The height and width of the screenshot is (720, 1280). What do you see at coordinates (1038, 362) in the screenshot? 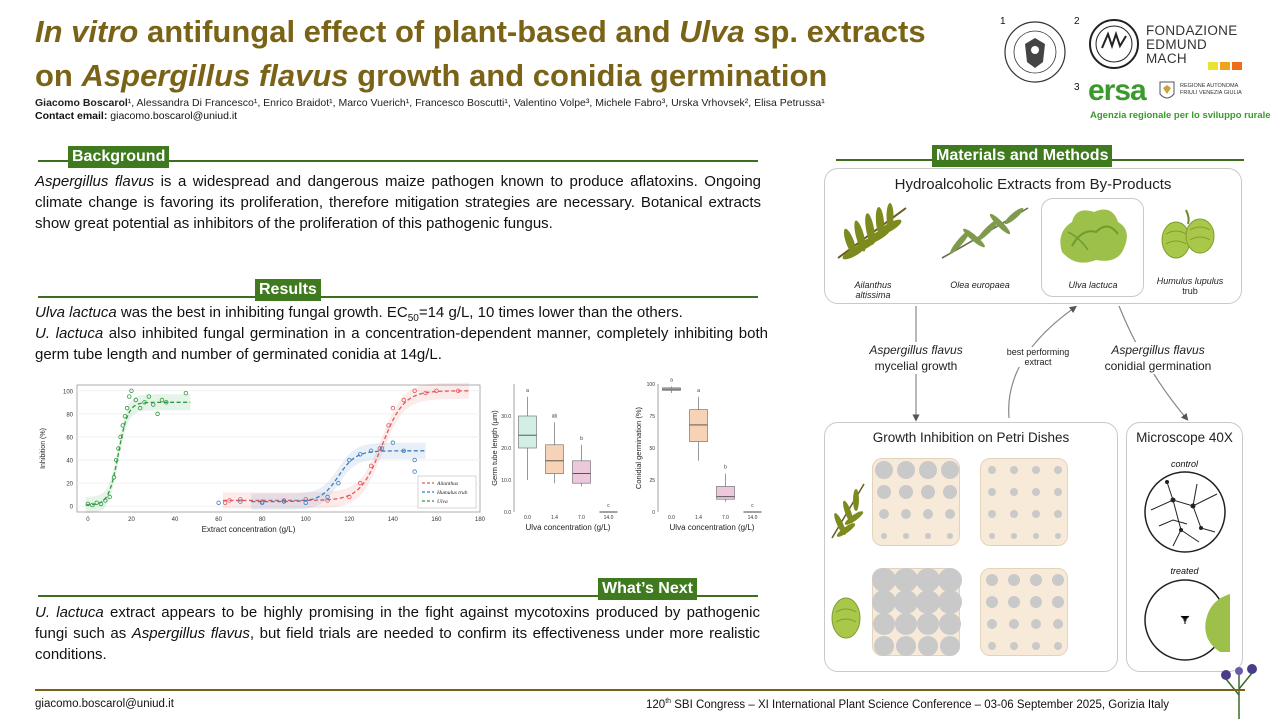
I see `flow-mid-2: extract` at bounding box center [1038, 362].